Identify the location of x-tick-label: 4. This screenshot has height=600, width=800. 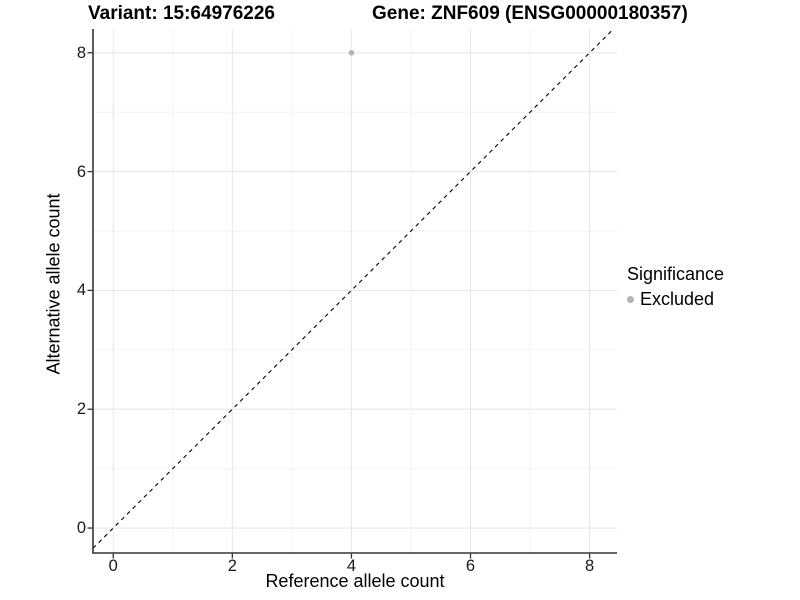
(351, 566).